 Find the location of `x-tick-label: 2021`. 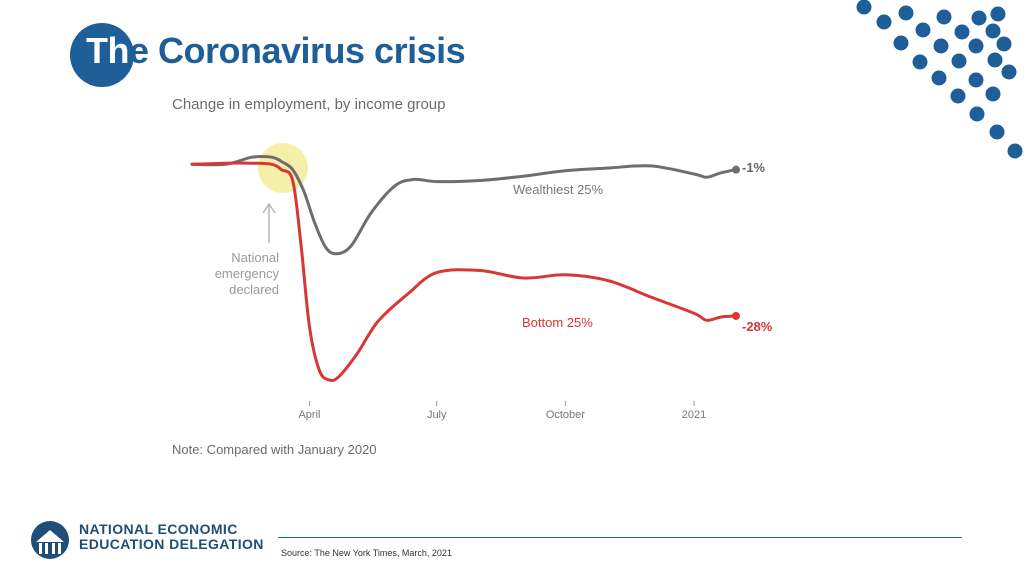

x-tick-label: 2021 is located at coordinates (694, 415).